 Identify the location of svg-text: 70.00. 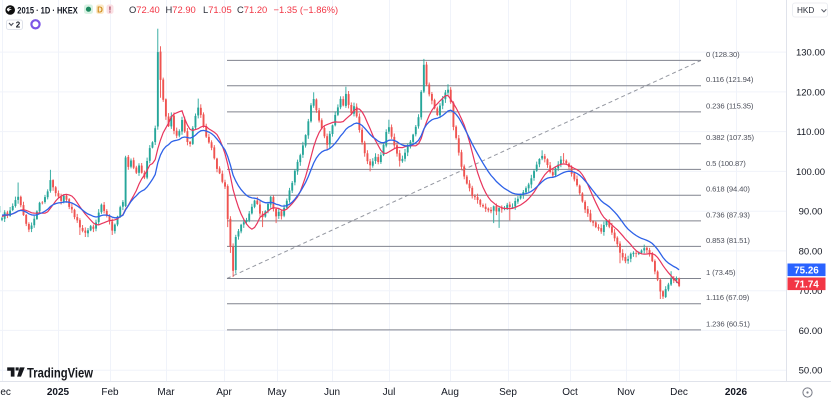
(811, 291).